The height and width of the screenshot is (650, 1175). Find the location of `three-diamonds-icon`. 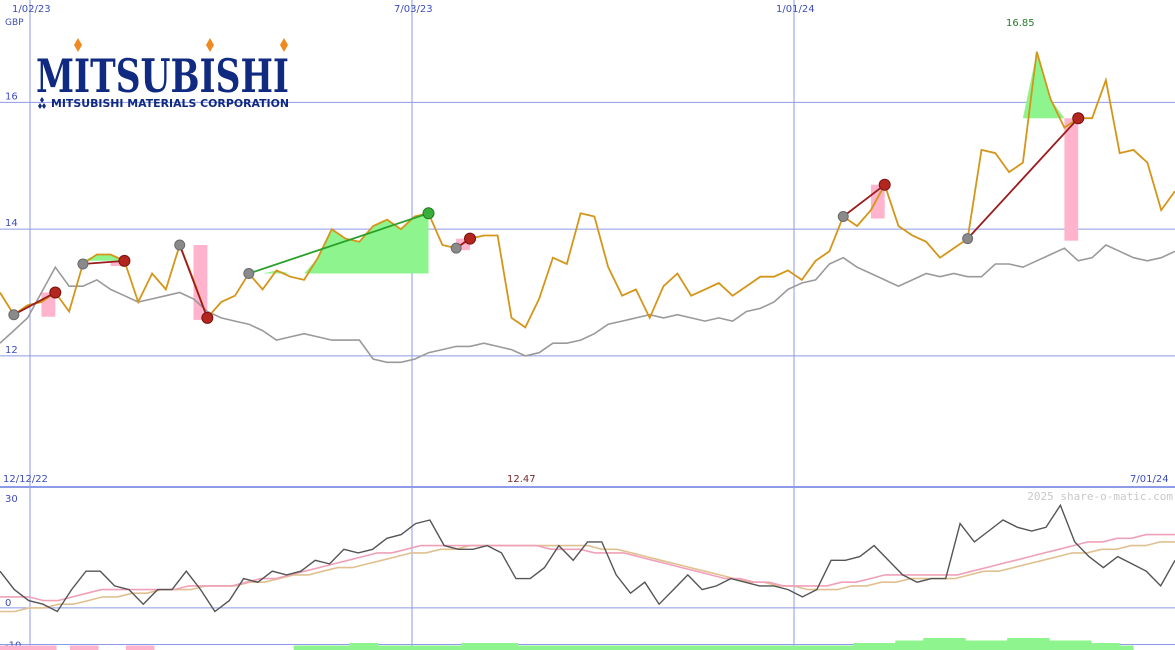

three-diamonds-icon is located at coordinates (42, 103).